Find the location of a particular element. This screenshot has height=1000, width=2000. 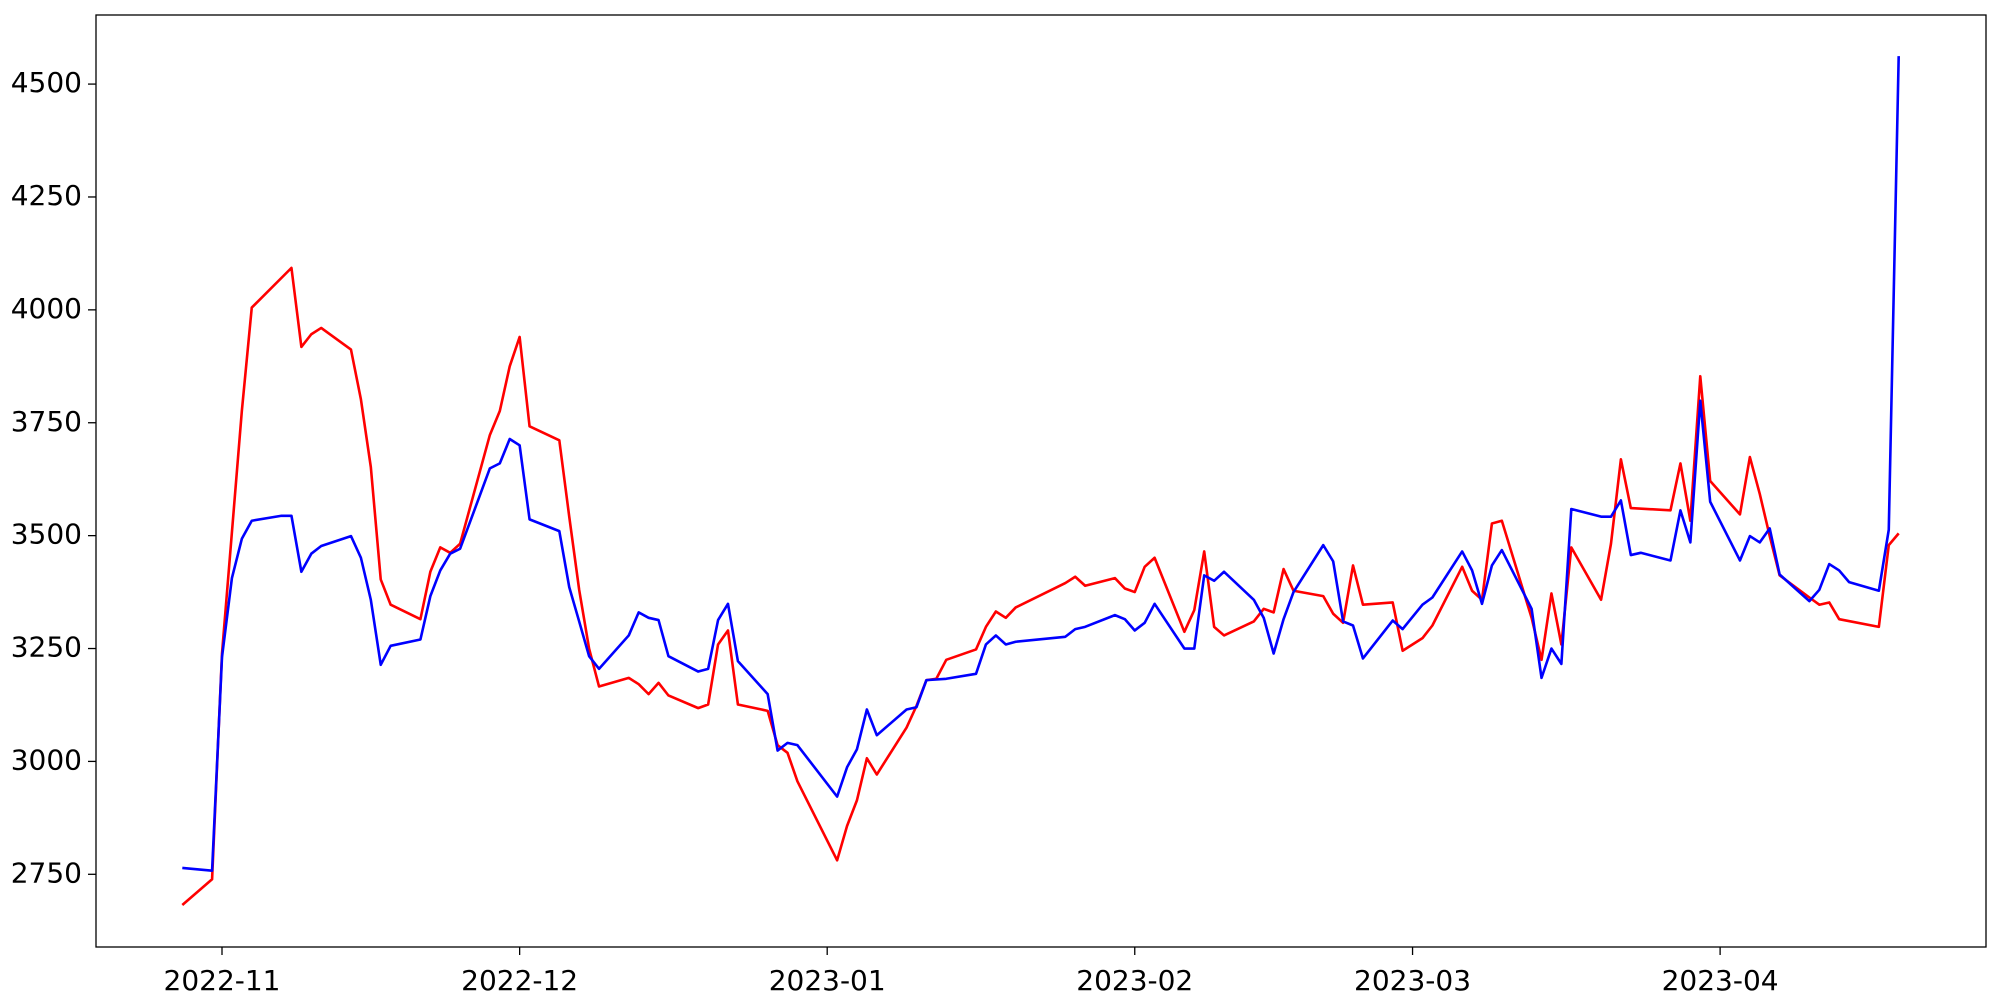

y-tick-label: 3500 is located at coordinates (46, 534).